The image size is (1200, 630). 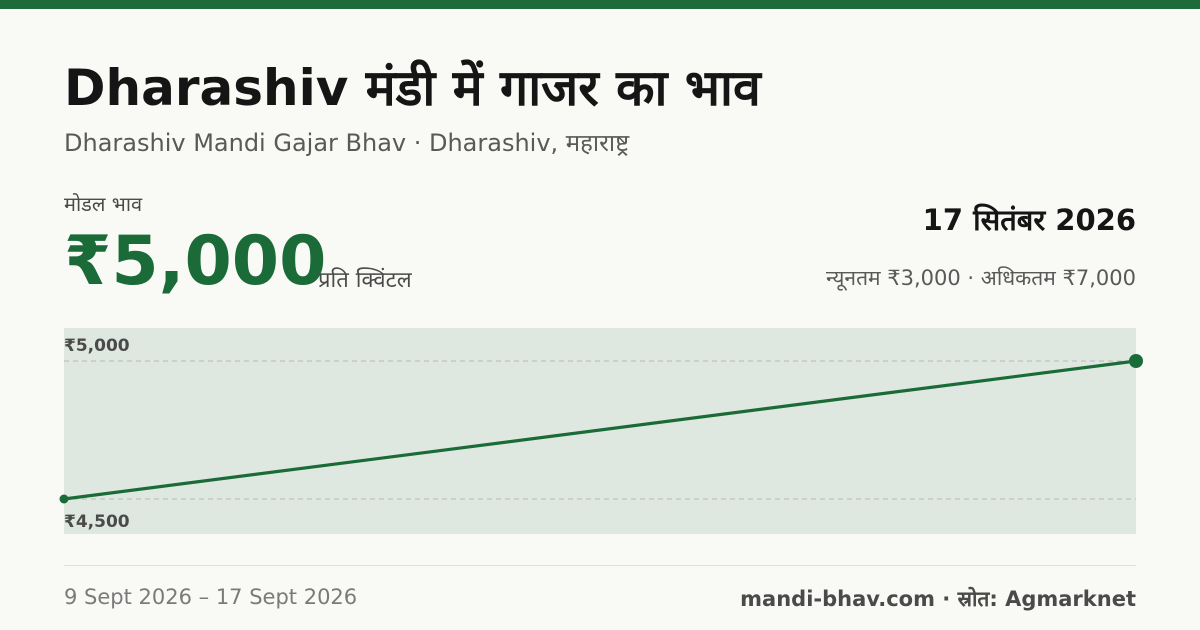 I want to click on footer-date-range: 9 Sept 2026 – 17 Sept 2026, so click(x=210, y=597).